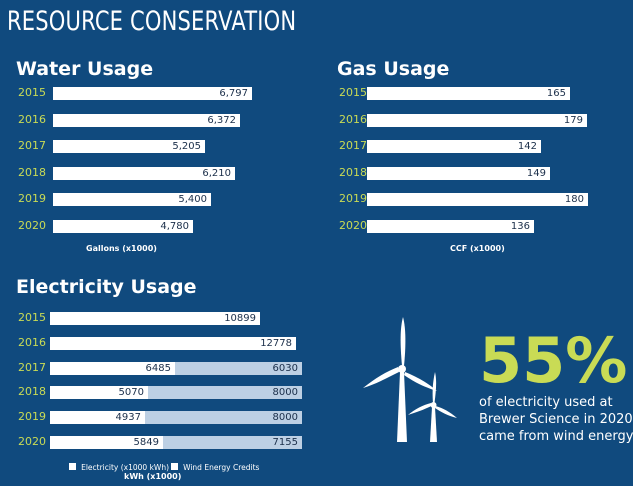 The height and width of the screenshot is (486, 633). I want to click on water-year-label: 2015, so click(32, 92).